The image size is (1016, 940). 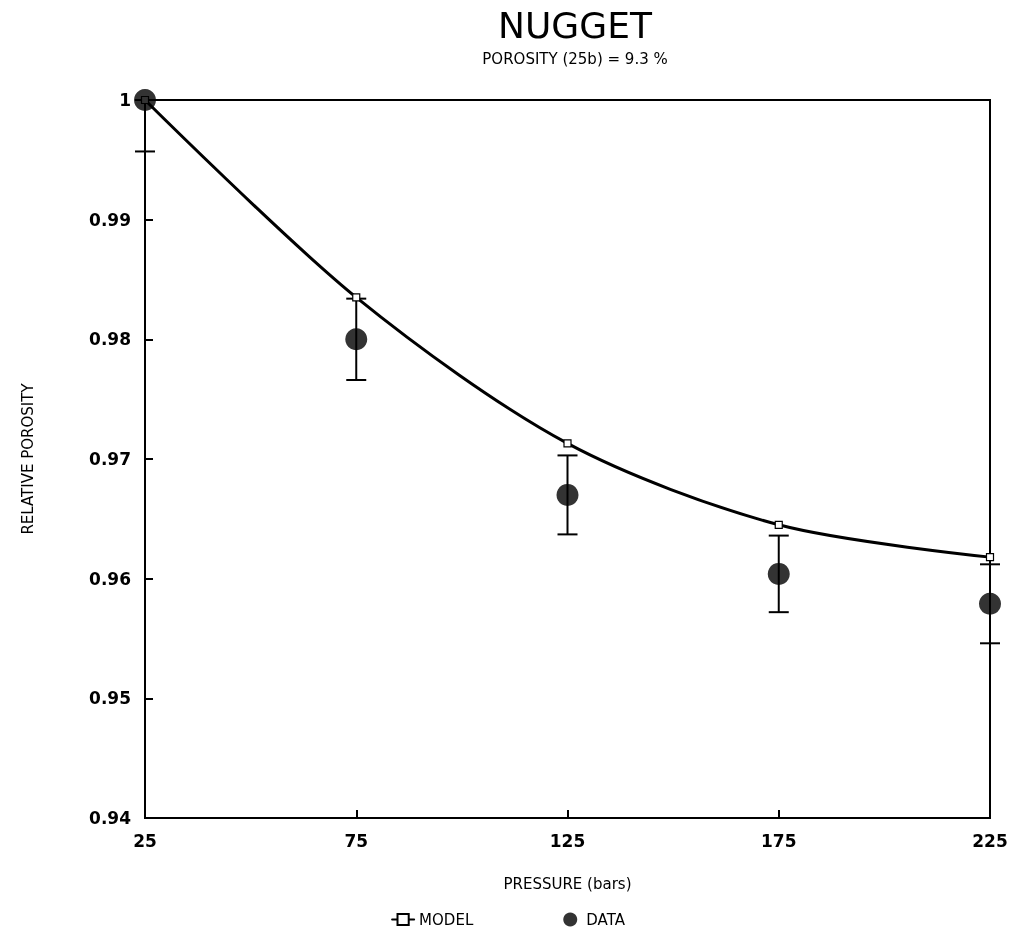 What do you see at coordinates (575, 58) in the screenshot?
I see `chart-subtitle: POROSITY (25b) = 9.3 %` at bounding box center [575, 58].